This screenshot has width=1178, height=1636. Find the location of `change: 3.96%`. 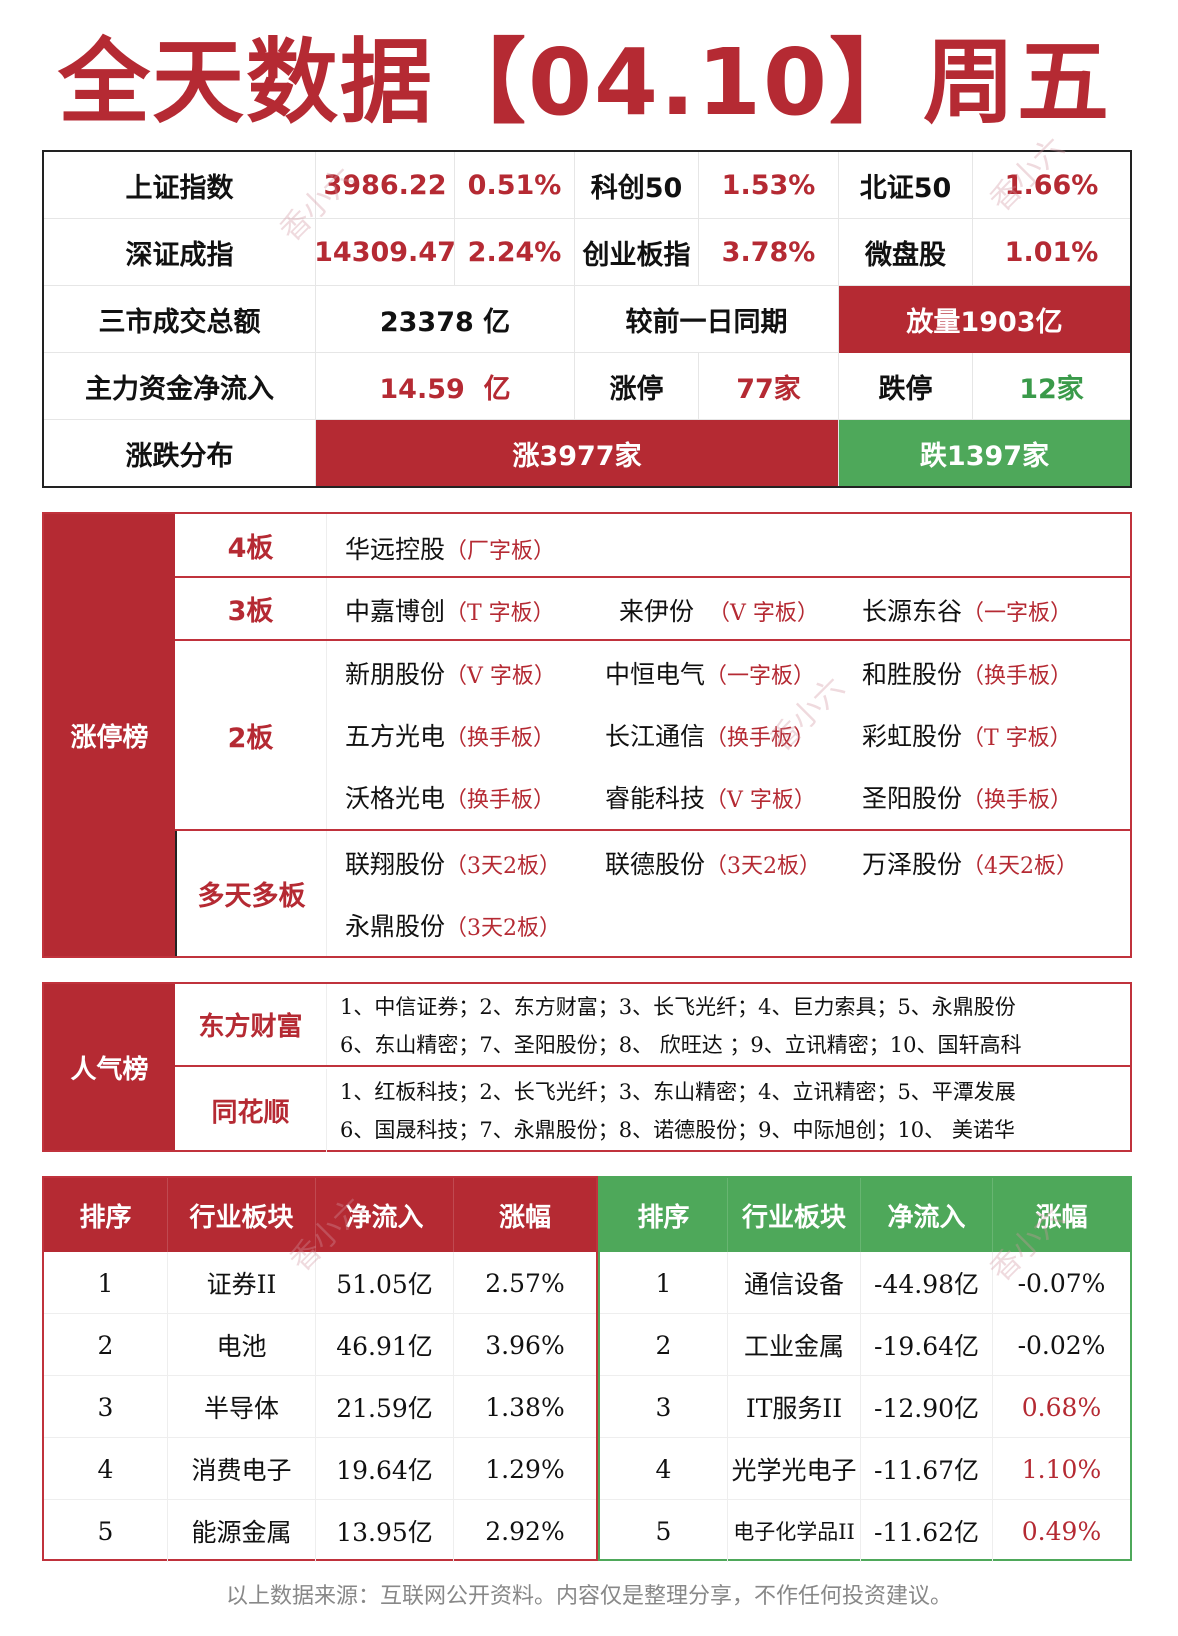

change: 3.96% is located at coordinates (525, 1345).